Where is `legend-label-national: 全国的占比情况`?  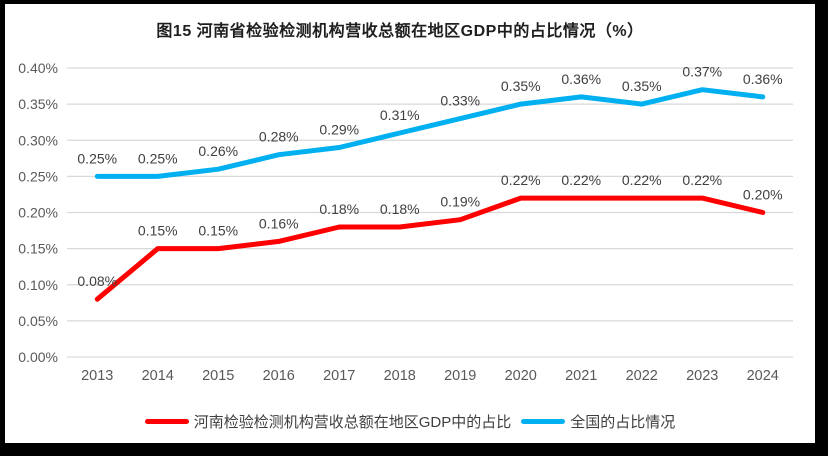
legend-label-national: 全国的占比情况 is located at coordinates (623, 422).